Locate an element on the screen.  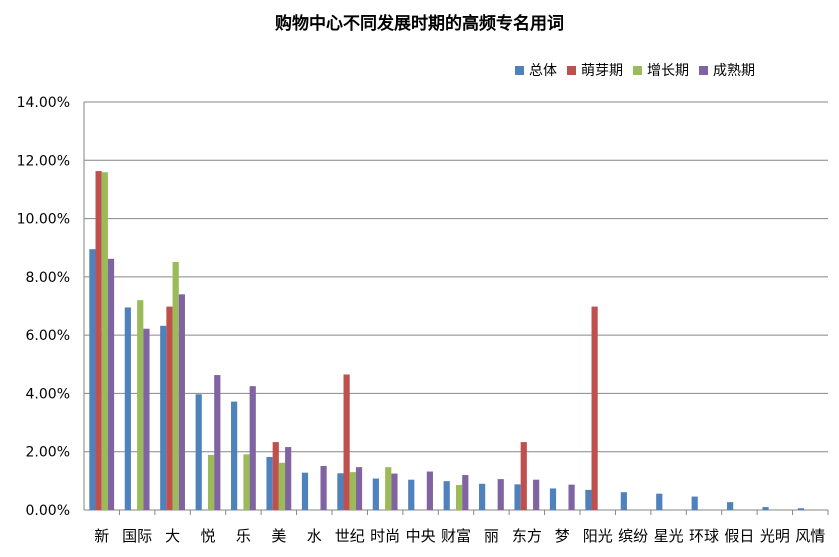
x-tick-label: 水 is located at coordinates (314, 536).